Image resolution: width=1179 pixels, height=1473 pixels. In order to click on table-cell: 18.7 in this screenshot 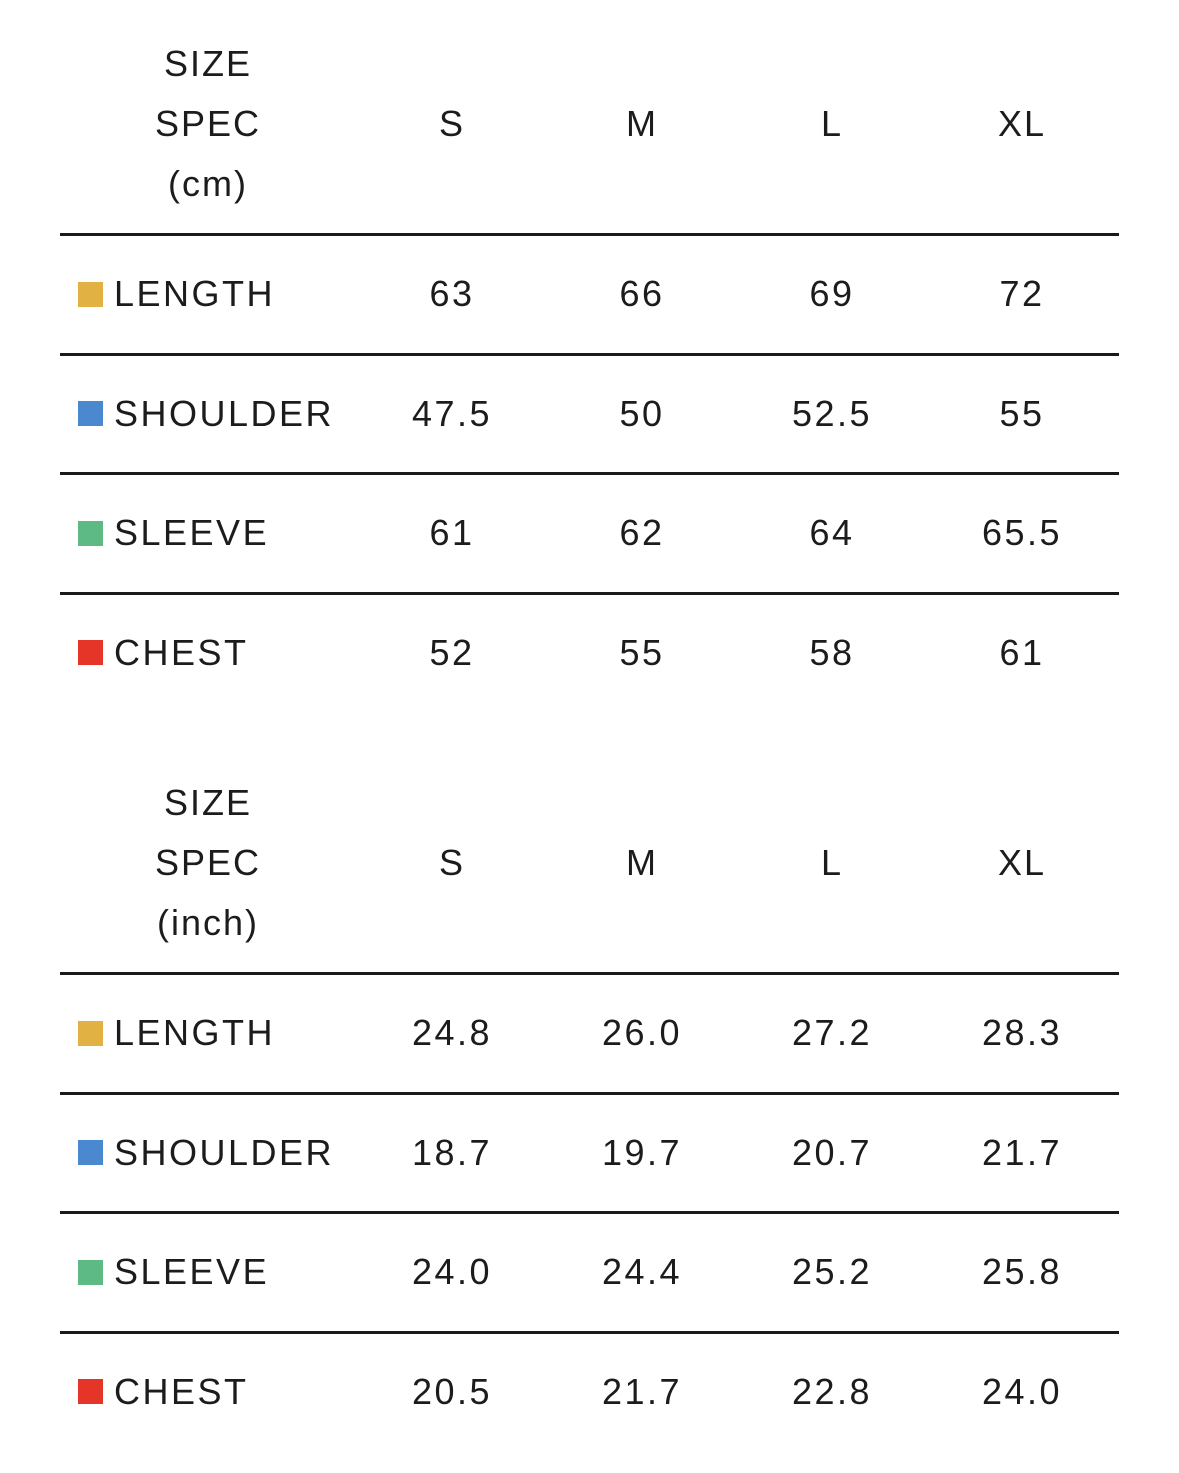, I will do `click(452, 1152)`.